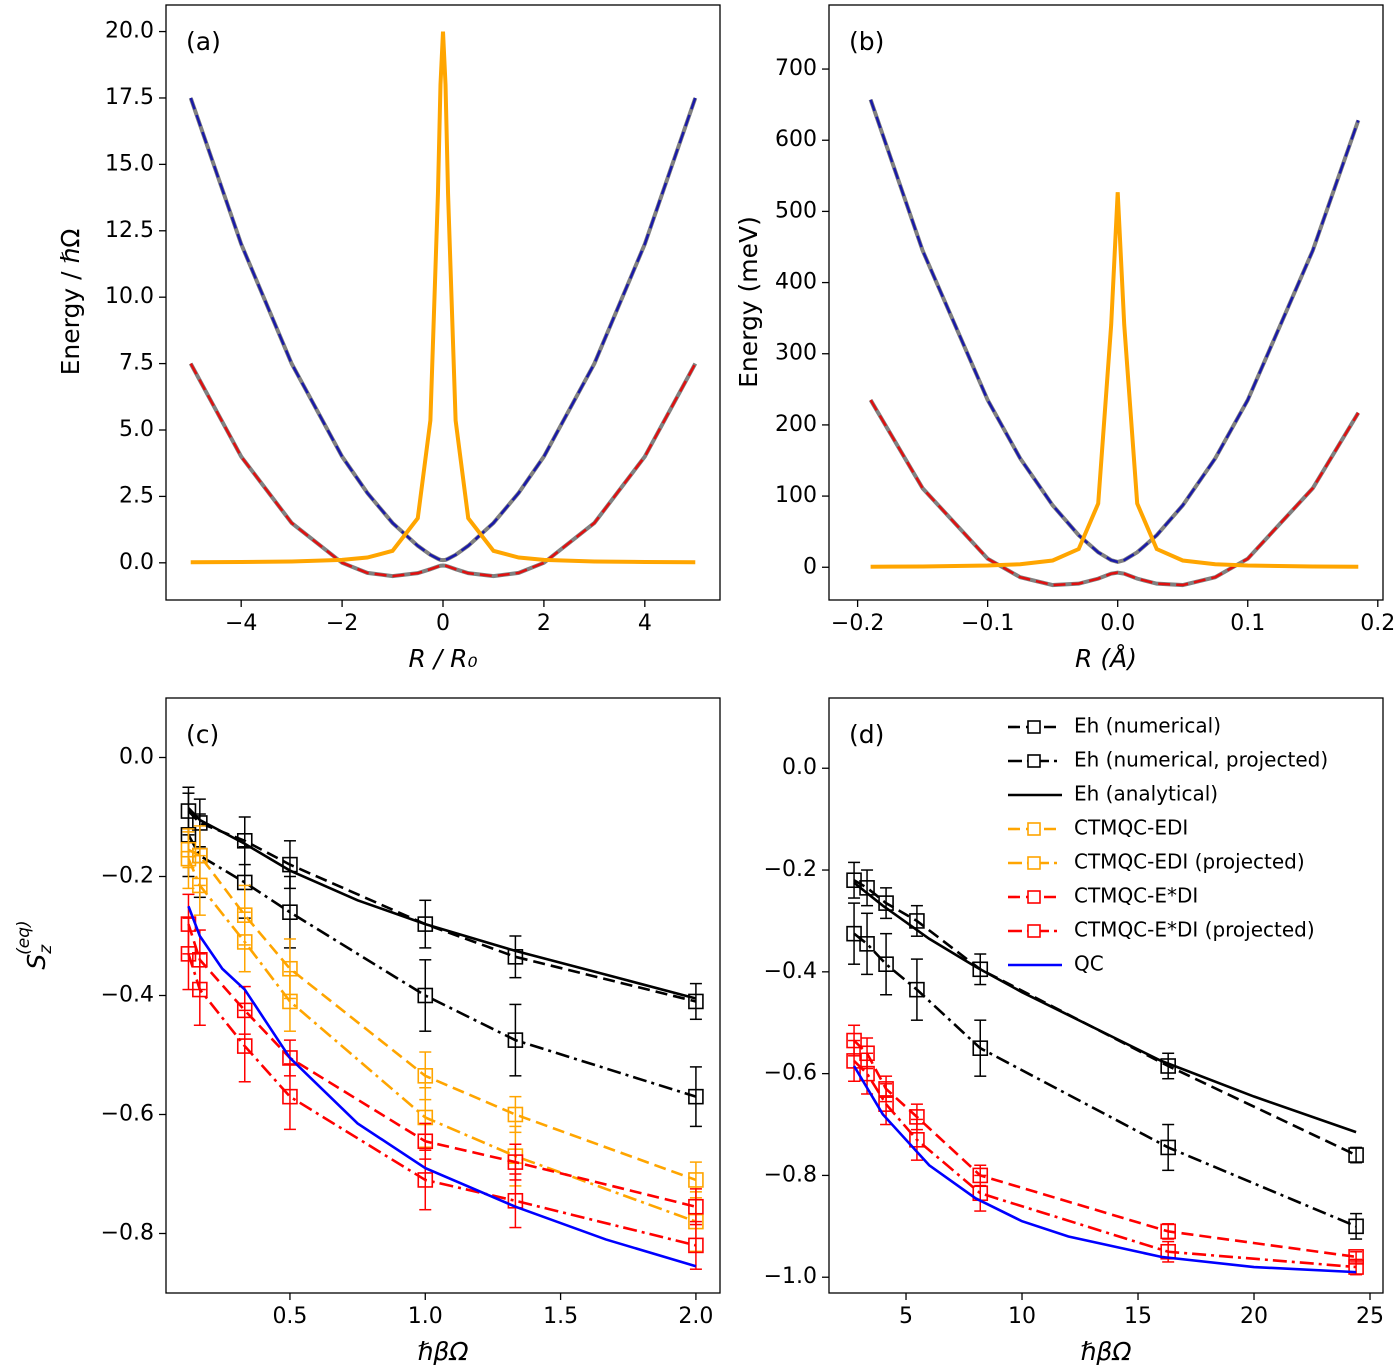 The image size is (1400, 1367). What do you see at coordinates (1254, 1316) in the screenshot?
I see `x-tick-label: 20` at bounding box center [1254, 1316].